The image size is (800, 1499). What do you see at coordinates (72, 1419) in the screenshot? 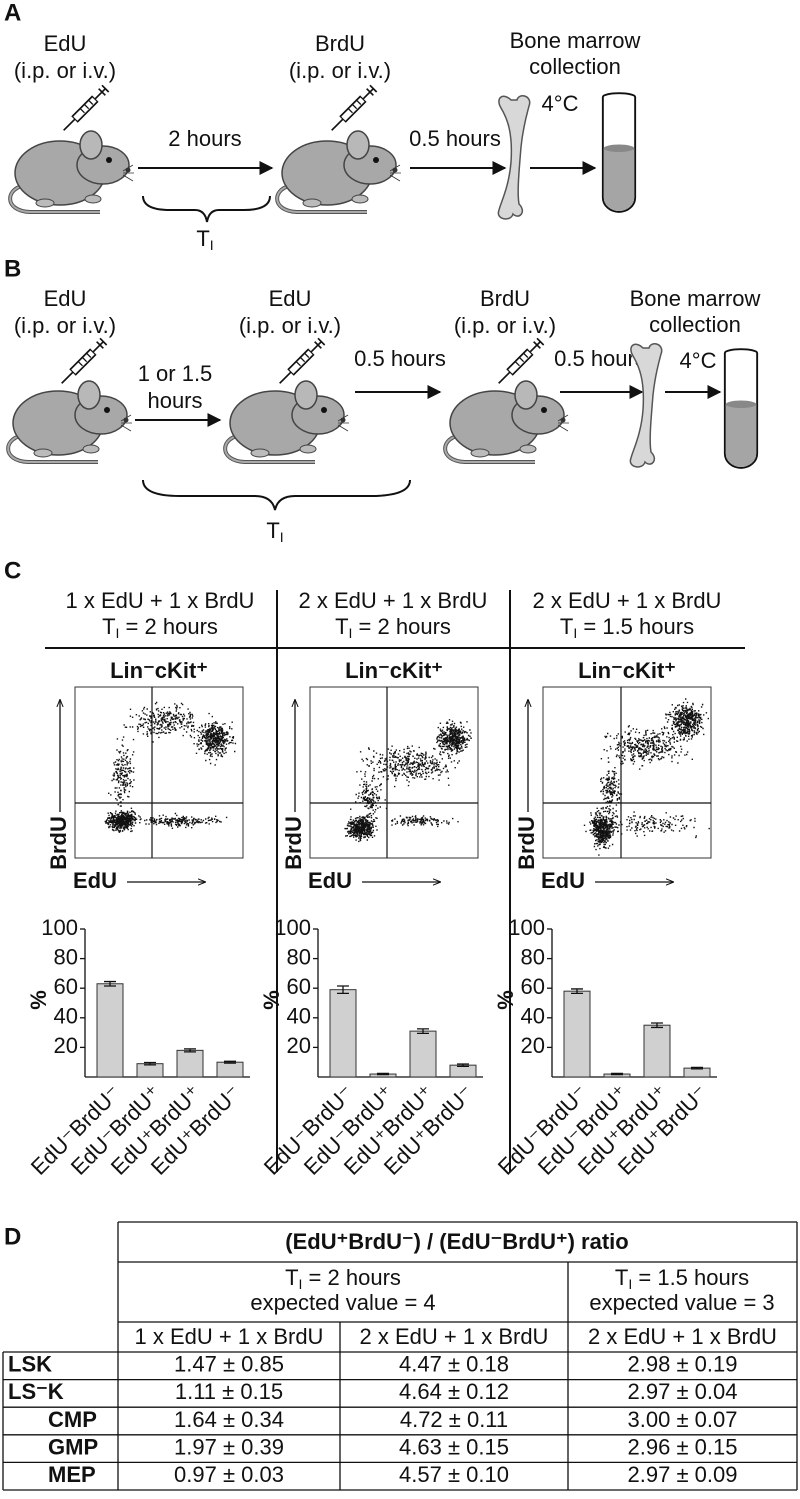
I see `row-label: CMP` at bounding box center [72, 1419].